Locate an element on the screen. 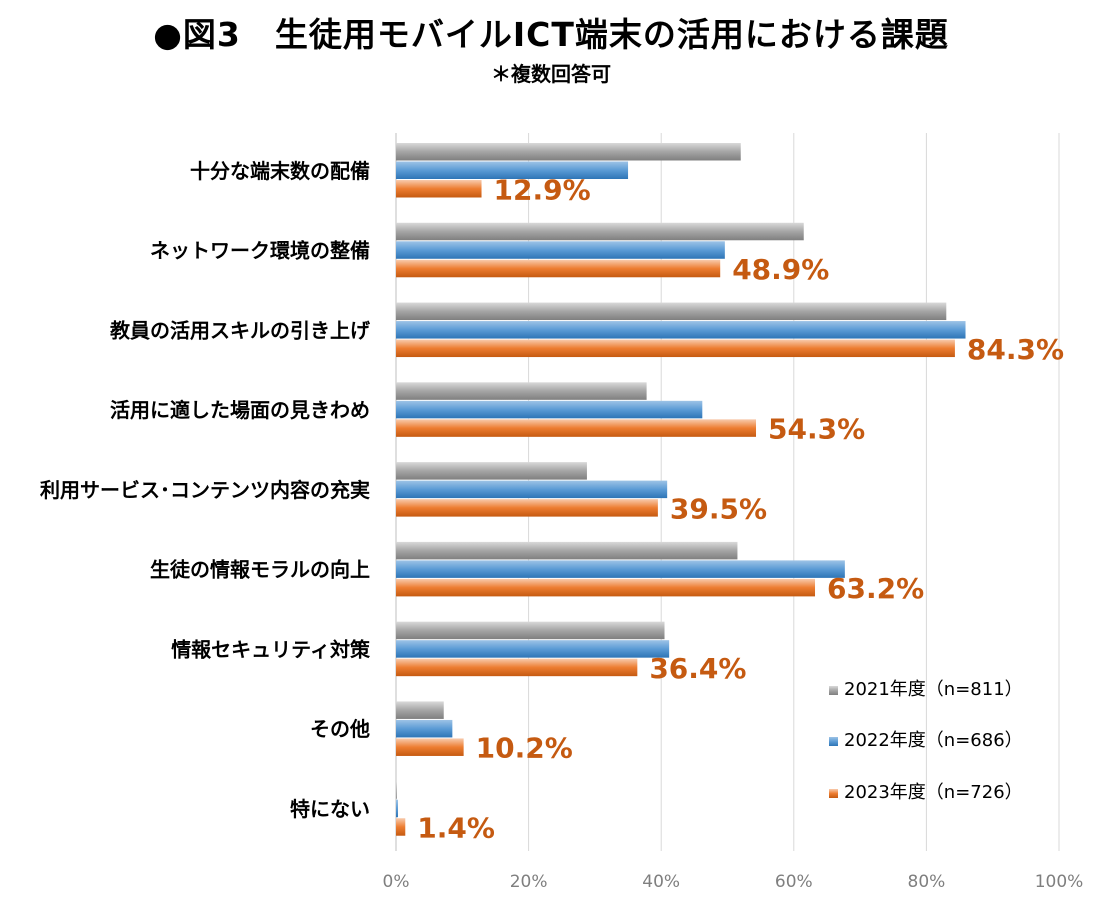 This screenshot has height=911, width=1102. data-label: 84.3% is located at coordinates (1015, 349).